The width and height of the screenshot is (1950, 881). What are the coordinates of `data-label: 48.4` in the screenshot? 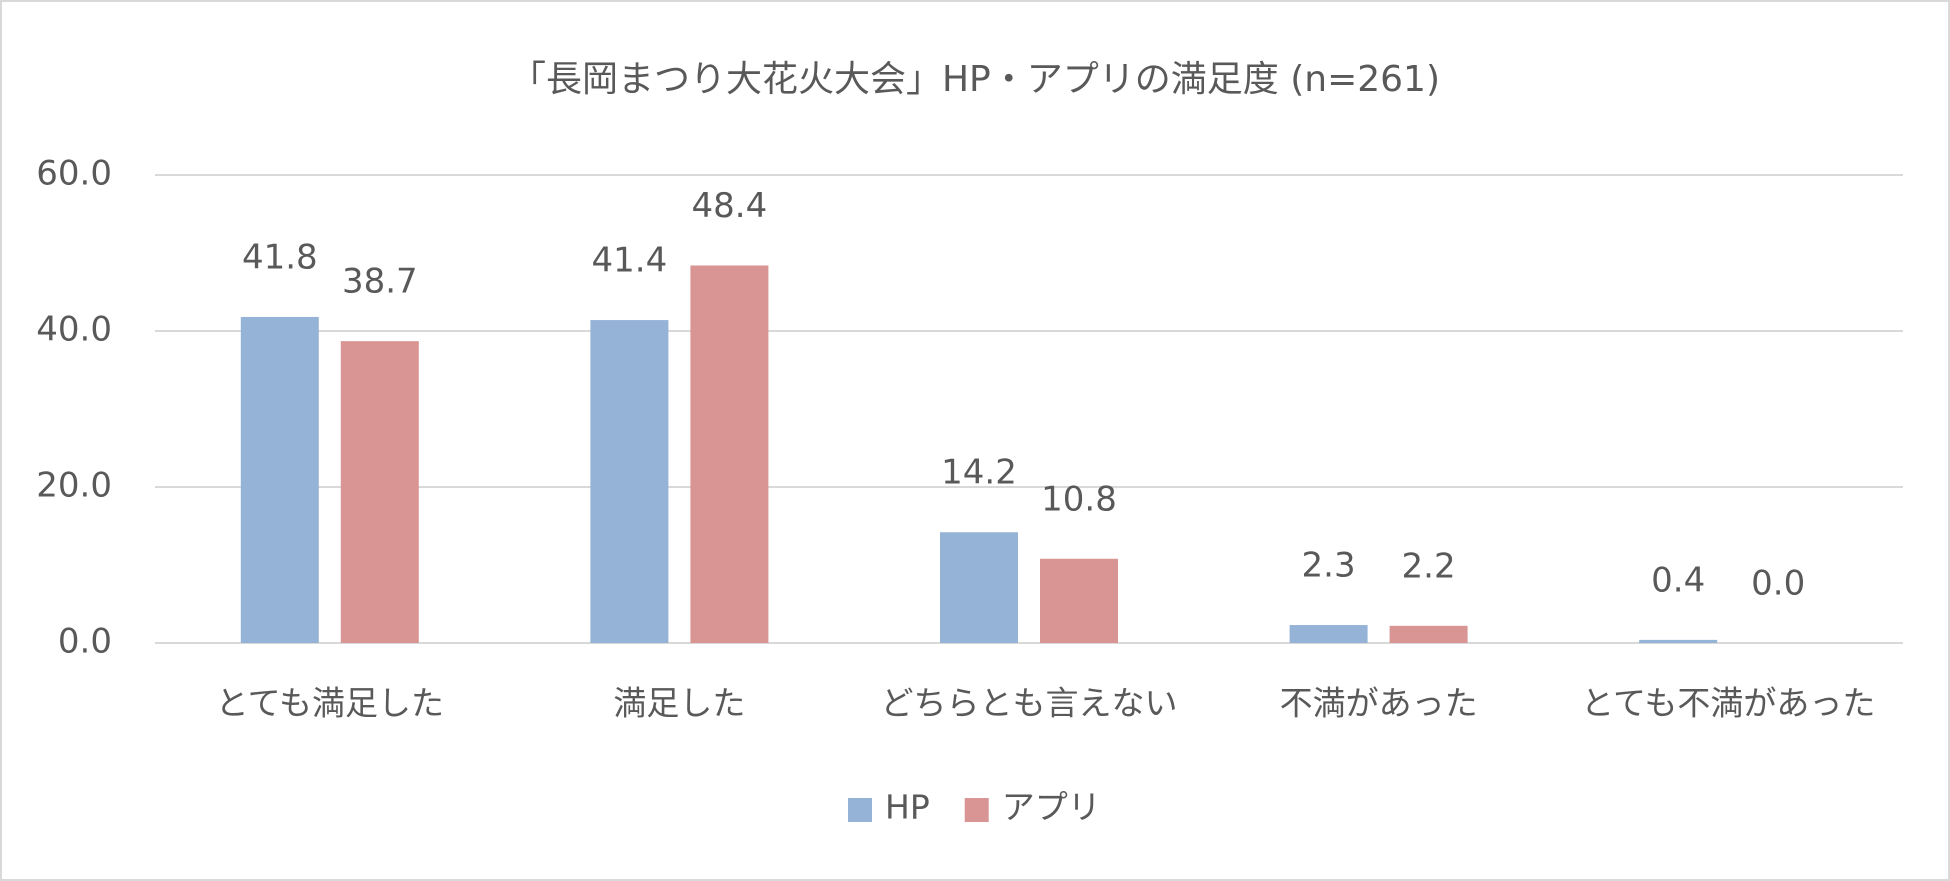 It's located at (730, 206).